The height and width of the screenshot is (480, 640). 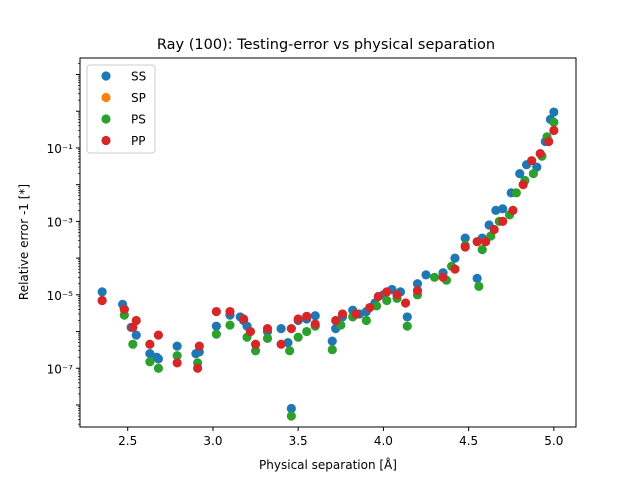 I want to click on legend-label-sp: SP, so click(x=138, y=98).